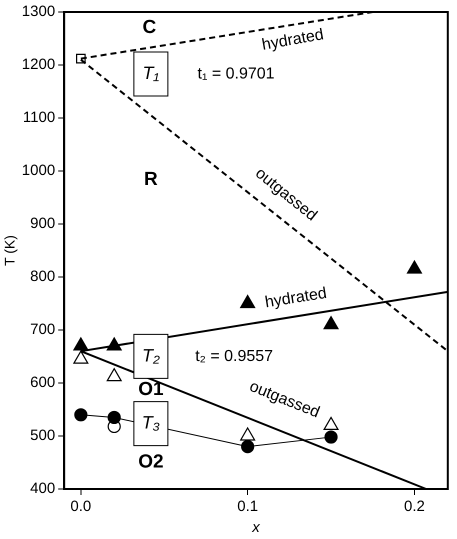  What do you see at coordinates (43, 435) in the screenshot?
I see `y-tick-label: 500` at bounding box center [43, 435].